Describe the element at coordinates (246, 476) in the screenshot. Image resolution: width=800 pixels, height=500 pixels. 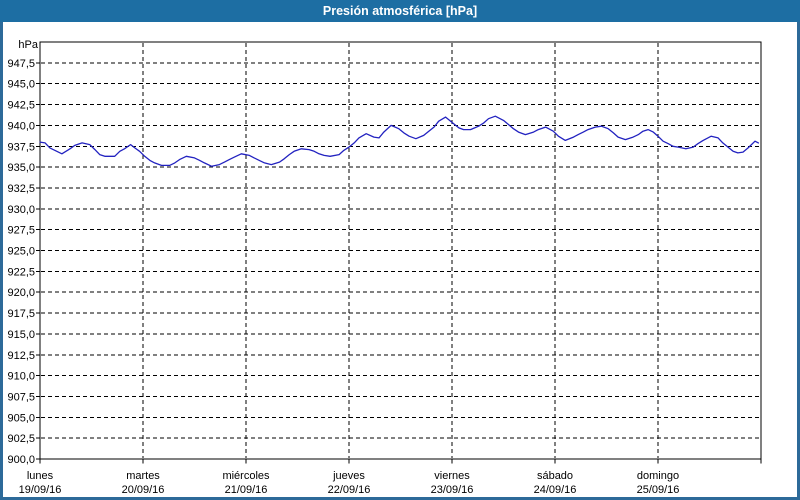
I see `x-day-label: miércoles` at that location.